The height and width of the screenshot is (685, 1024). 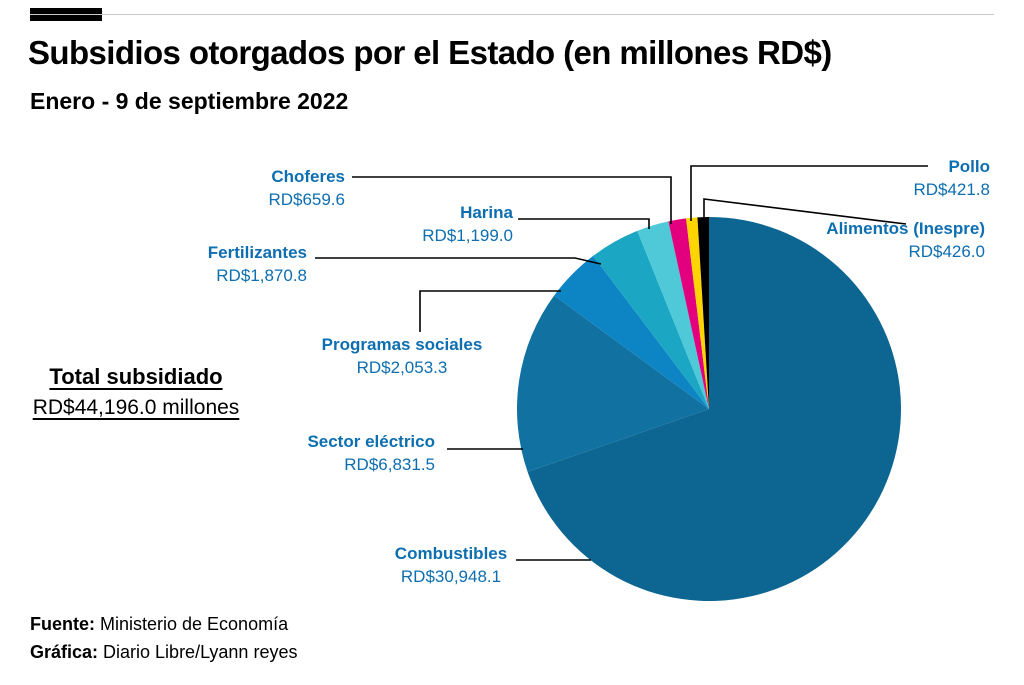 What do you see at coordinates (389, 464) in the screenshot?
I see `slice-value: RD$6,831.5` at bounding box center [389, 464].